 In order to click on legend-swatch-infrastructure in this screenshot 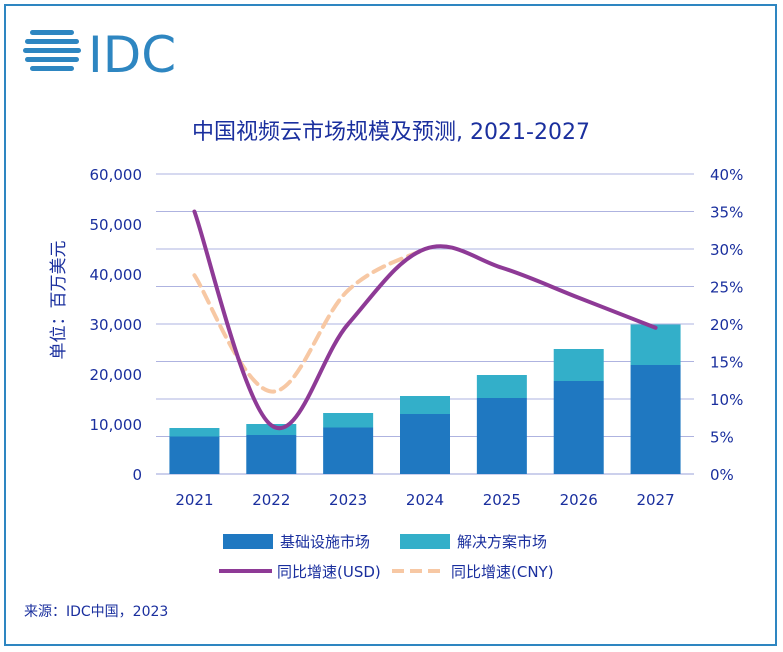, I will do `click(248, 541)`.